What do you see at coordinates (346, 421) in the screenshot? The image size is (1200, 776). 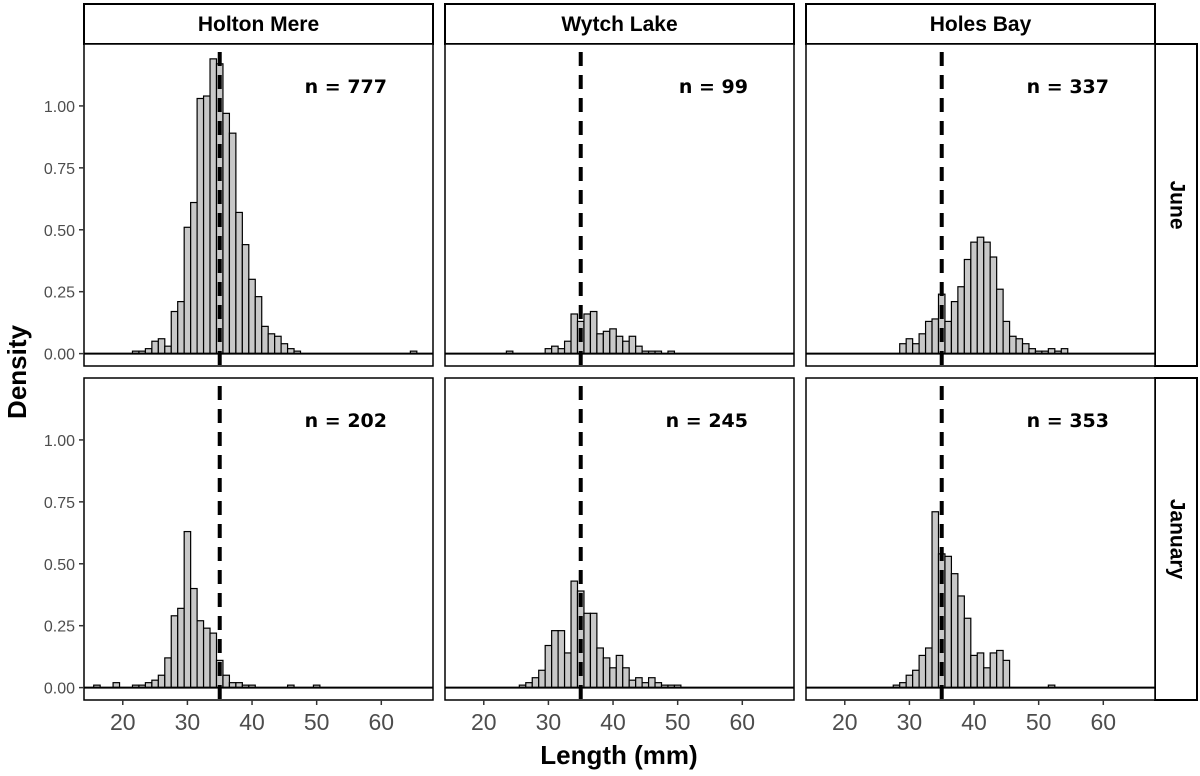 I see `sample-size-label: n = 202` at bounding box center [346, 421].